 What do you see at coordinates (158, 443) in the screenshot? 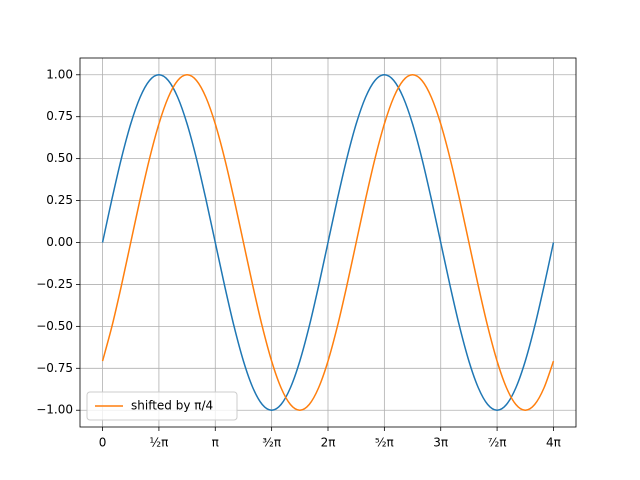
I see `x-tick-label: ½π` at bounding box center [158, 443].